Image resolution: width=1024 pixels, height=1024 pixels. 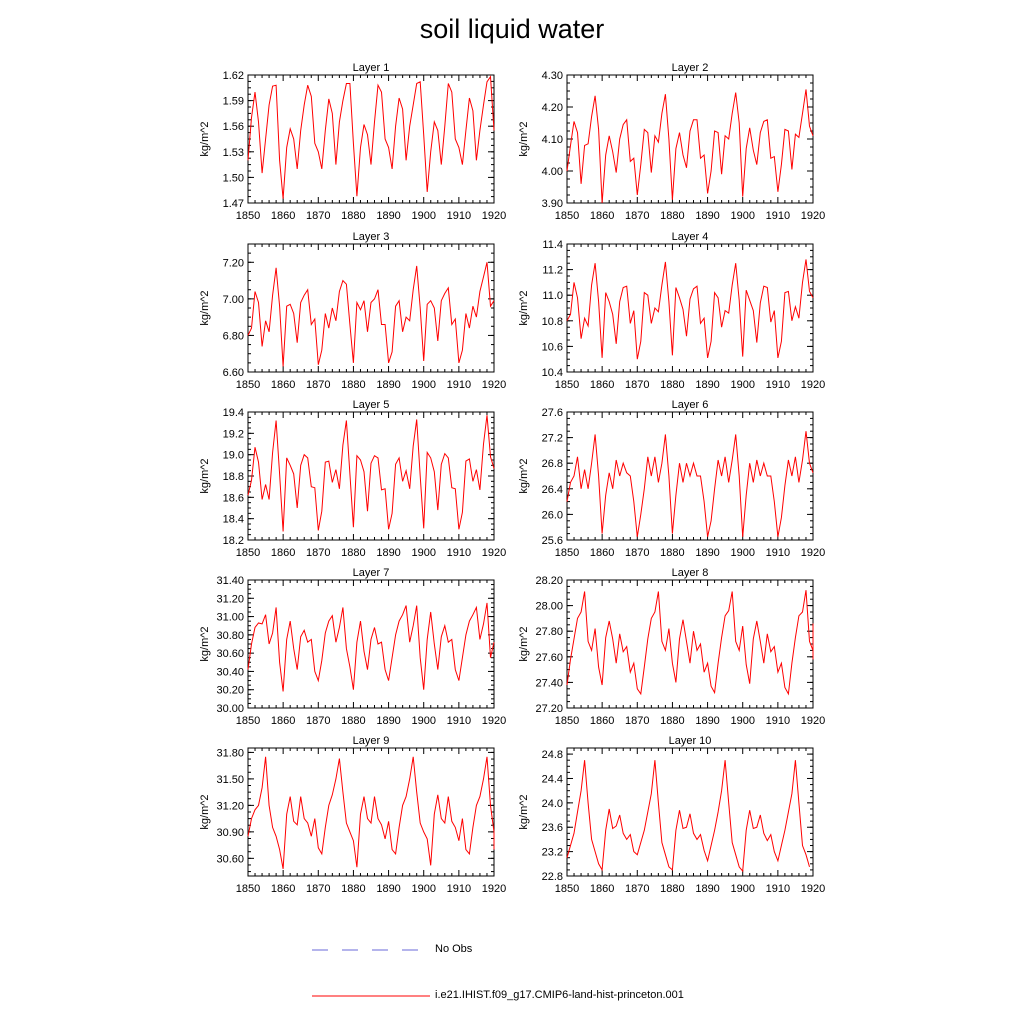 I want to click on y-tick-label: 26.8, so click(x=552, y=464).